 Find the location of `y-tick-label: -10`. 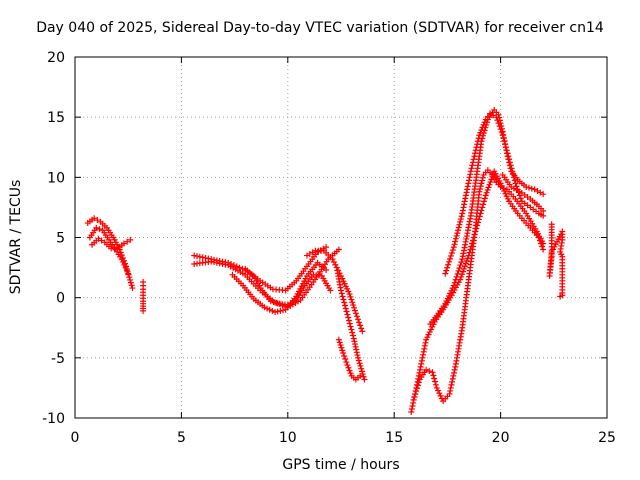

y-tick-label: -10 is located at coordinates (53, 419).